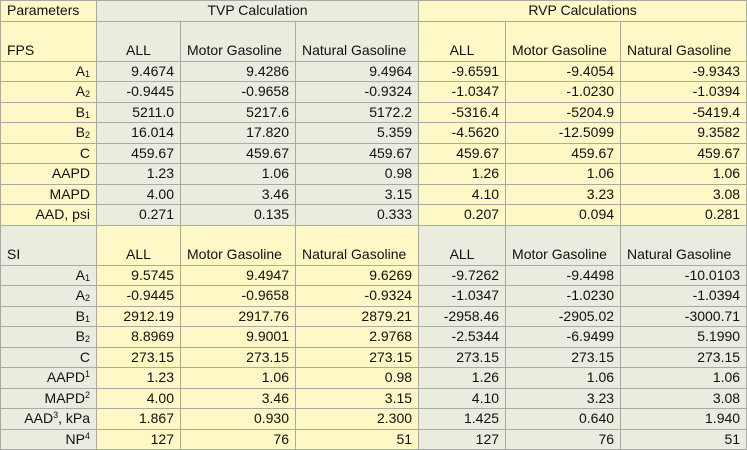  Describe the element at coordinates (357, 275) in the screenshot. I see `value-cell: 9.6269` at that location.